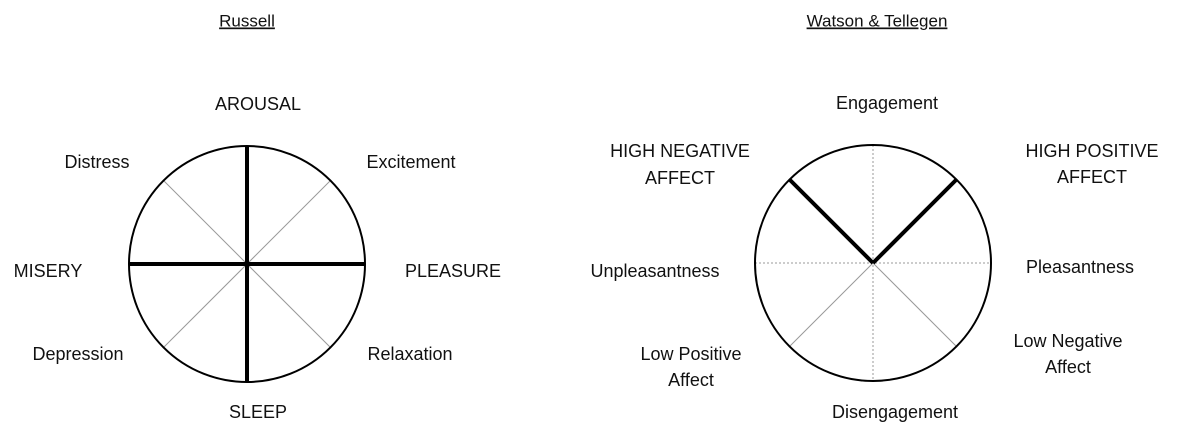  I want to click on model-title: Watson & Tellegen, so click(877, 20).